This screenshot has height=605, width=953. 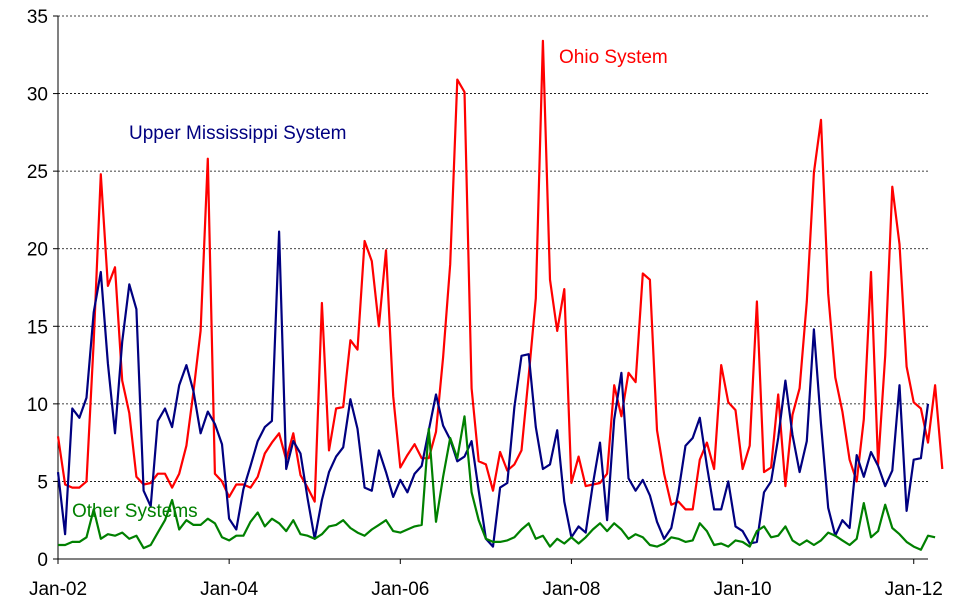 I want to click on x-tick-label: Jan-04, so click(x=229, y=589).